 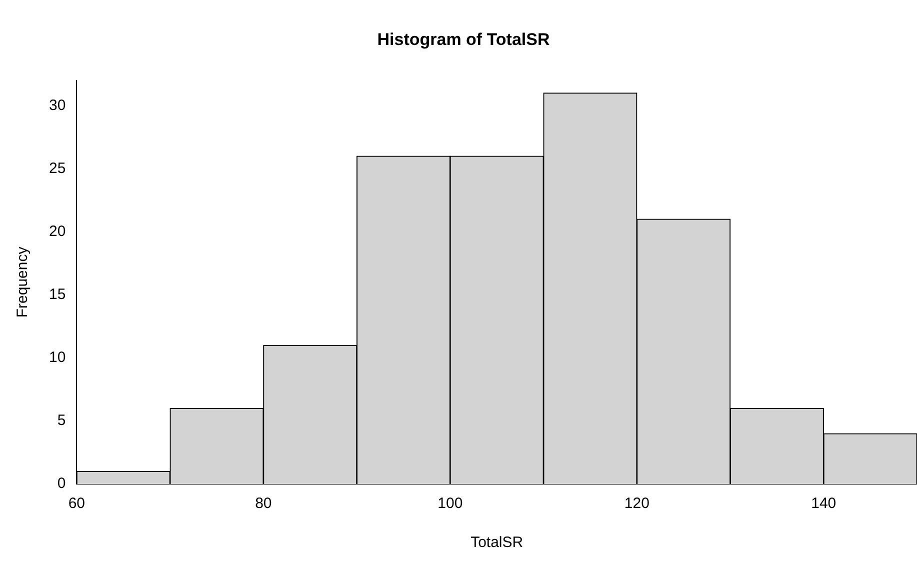 What do you see at coordinates (23, 282) in the screenshot?
I see `y-axis-title: Frequency` at bounding box center [23, 282].